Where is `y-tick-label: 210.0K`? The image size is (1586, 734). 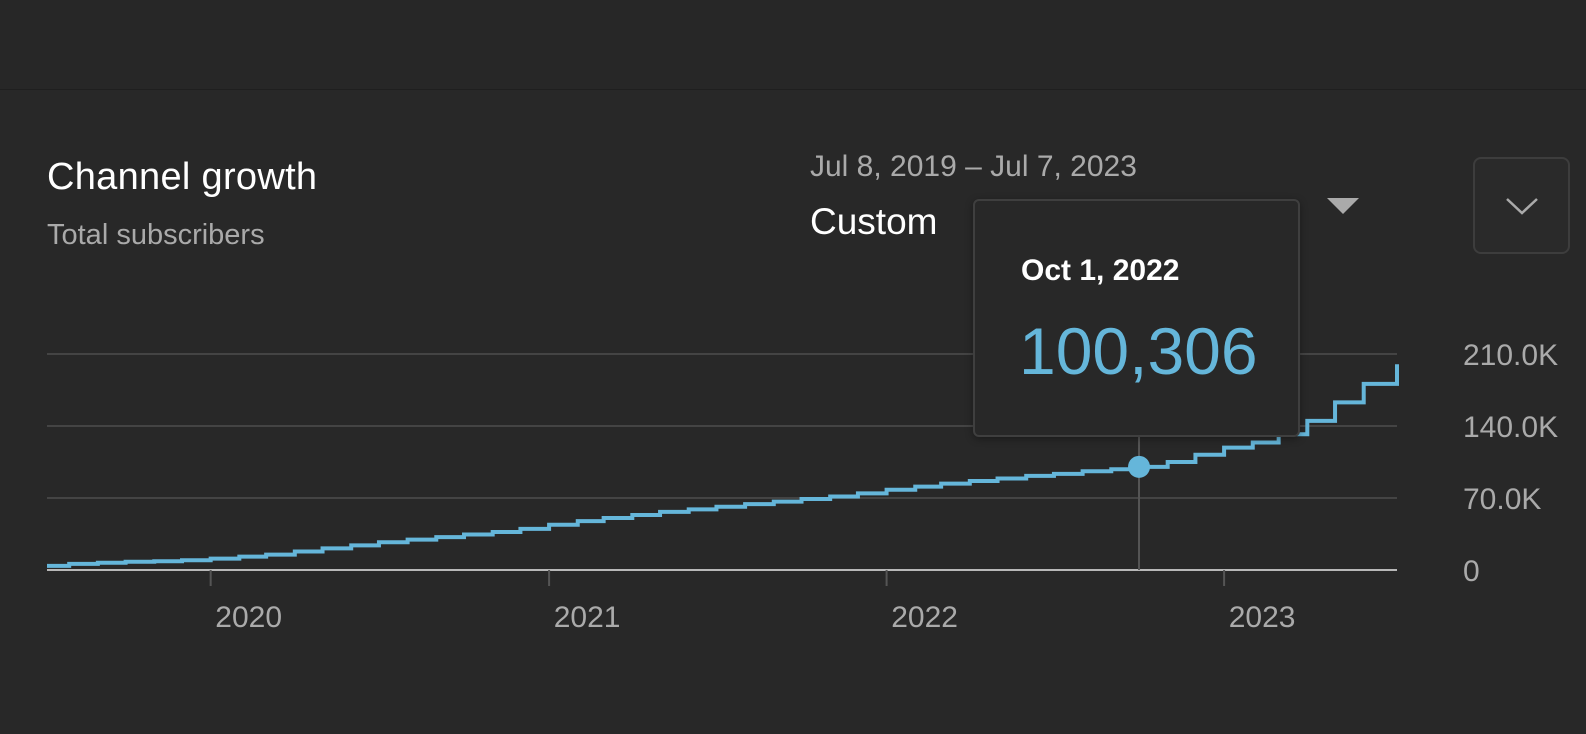
y-tick-label: 210.0K is located at coordinates (1510, 355).